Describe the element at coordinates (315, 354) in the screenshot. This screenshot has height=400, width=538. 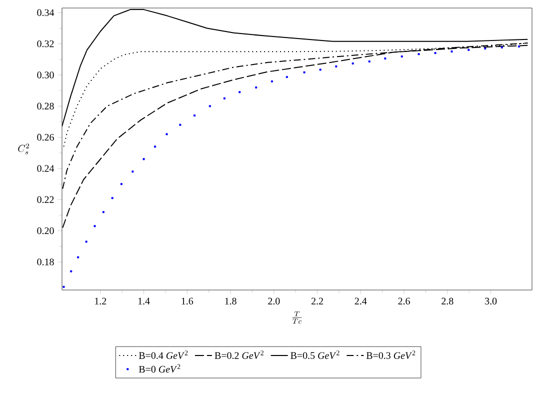
I see `legend-label: B=0.5 GeV$^{2}$` at that location.